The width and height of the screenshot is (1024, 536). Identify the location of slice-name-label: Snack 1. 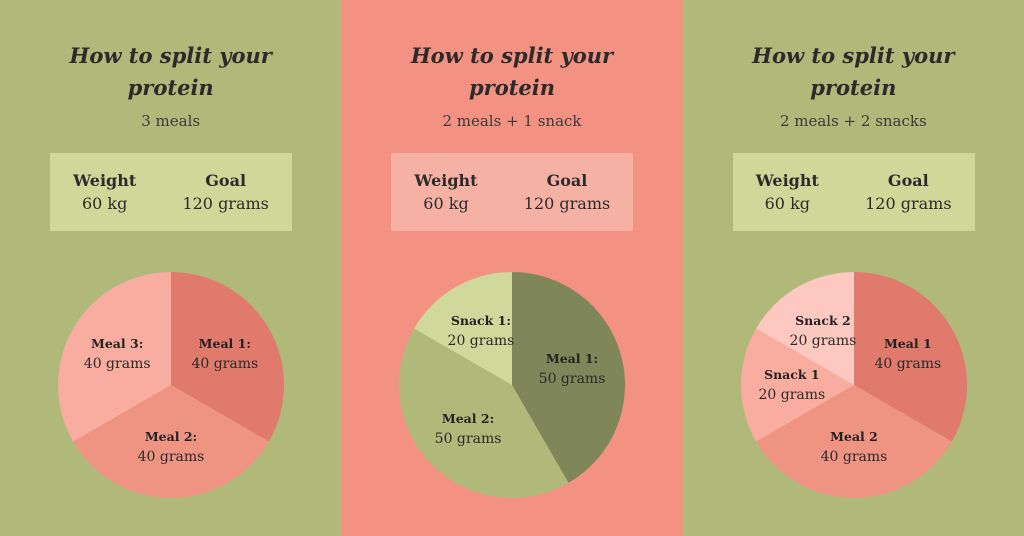
(792, 374).